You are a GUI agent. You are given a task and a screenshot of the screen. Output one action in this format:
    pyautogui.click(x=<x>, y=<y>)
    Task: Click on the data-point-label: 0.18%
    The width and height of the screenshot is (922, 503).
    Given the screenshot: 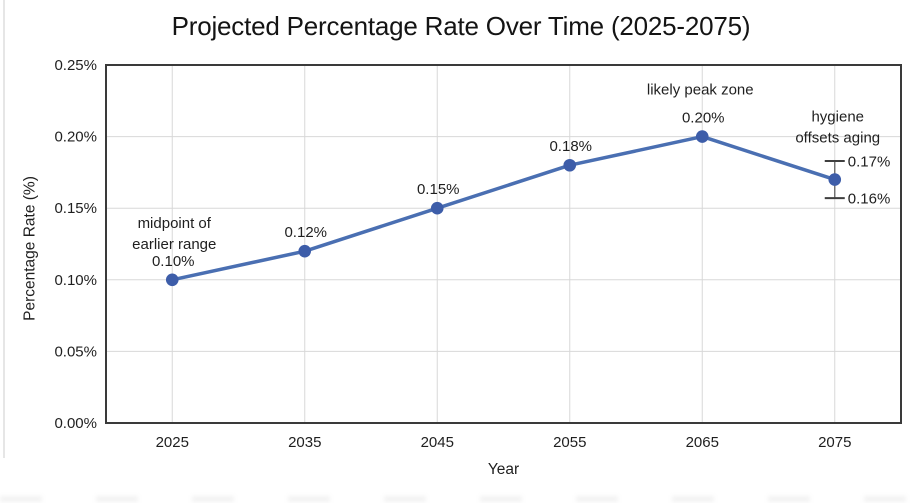 What is the action you would take?
    pyautogui.click(x=570, y=146)
    